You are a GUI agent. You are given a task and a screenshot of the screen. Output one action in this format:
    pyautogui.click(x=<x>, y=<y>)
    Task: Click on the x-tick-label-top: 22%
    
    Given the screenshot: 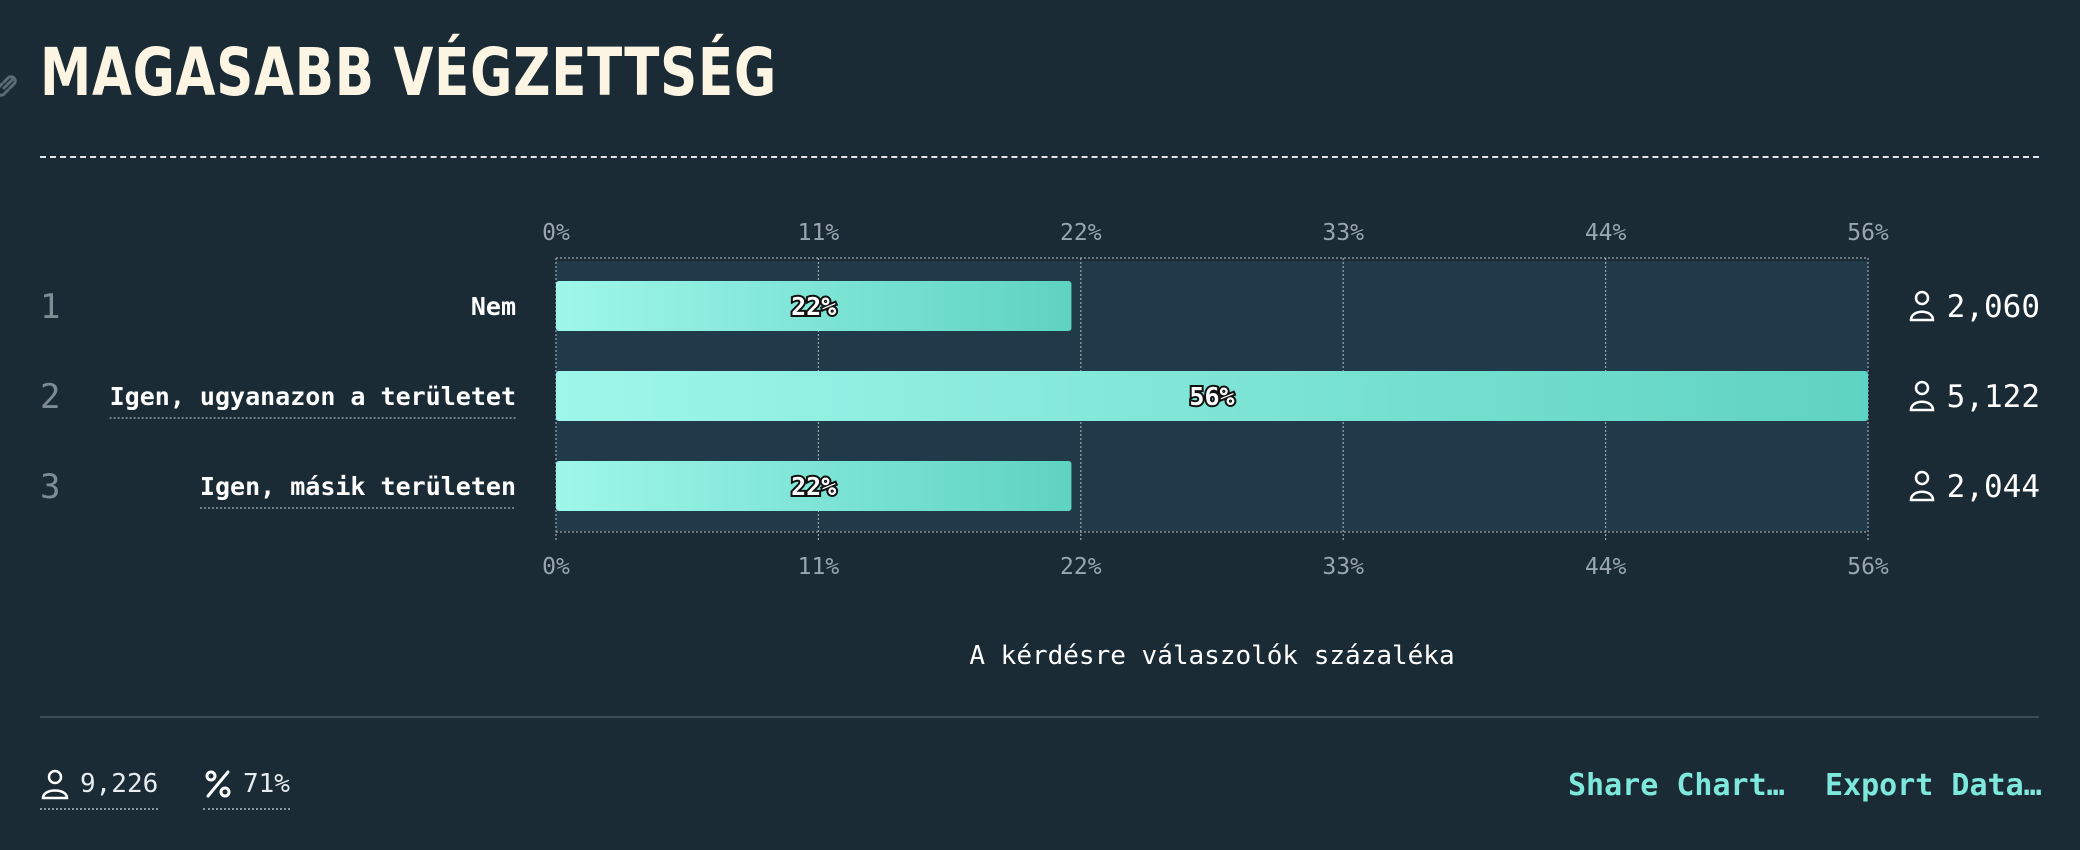 What is the action you would take?
    pyautogui.click(x=1081, y=233)
    